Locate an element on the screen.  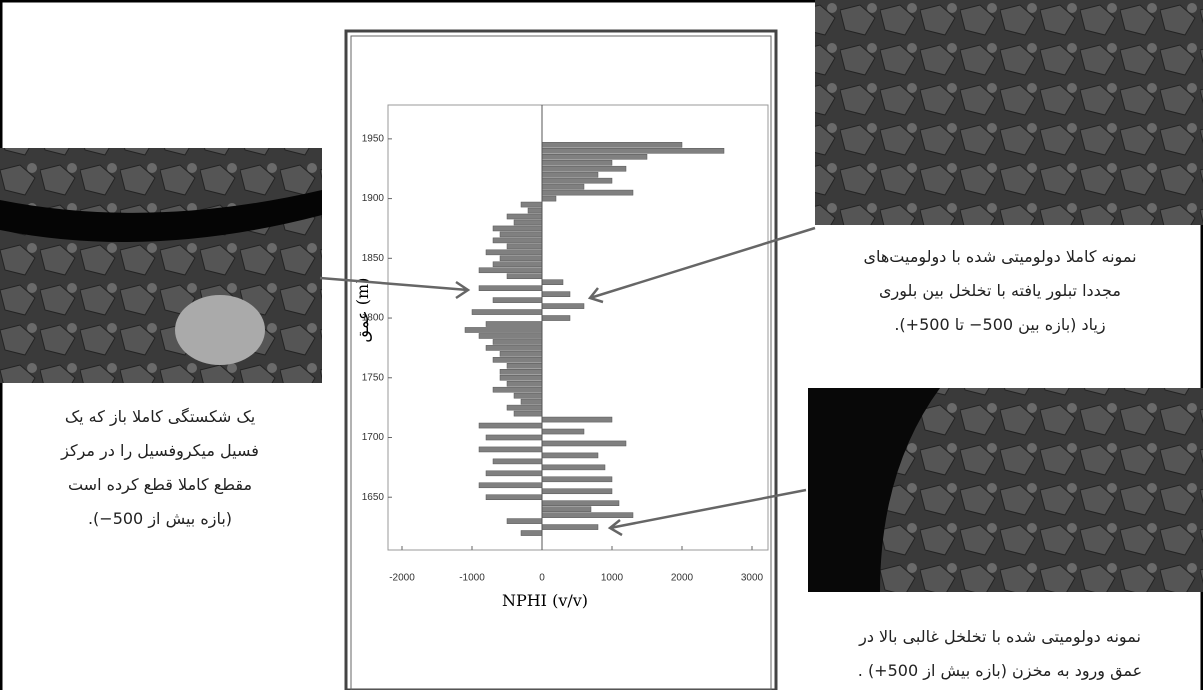
x-tick-label: 1000 is located at coordinates (612, 578).